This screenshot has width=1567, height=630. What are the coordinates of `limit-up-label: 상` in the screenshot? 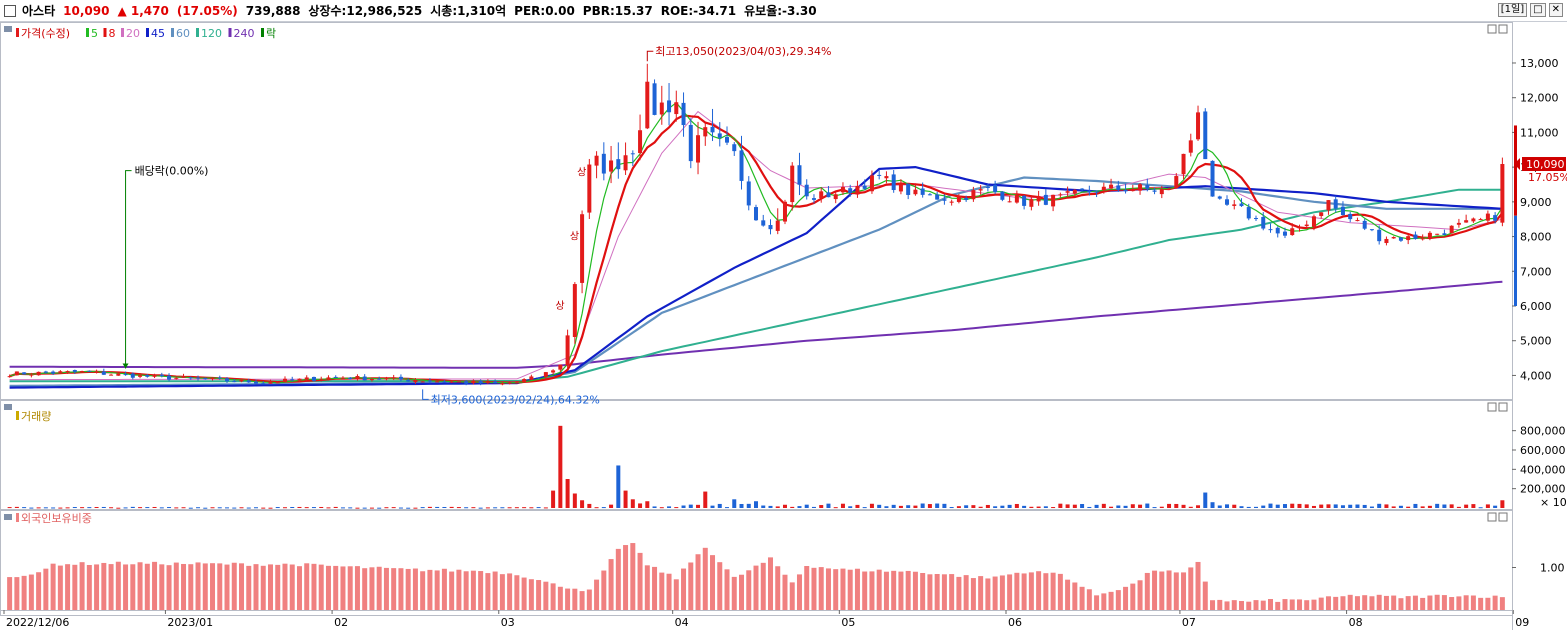 It's located at (574, 237).